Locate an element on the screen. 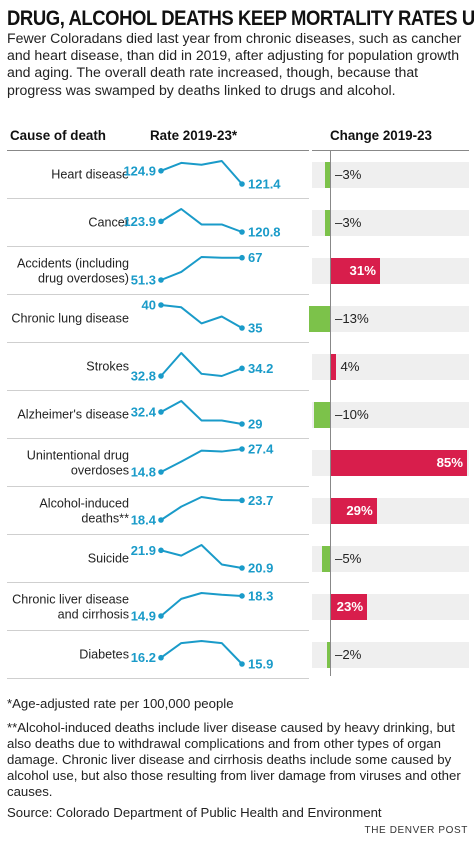 This screenshot has width=474, height=841. start-value-label: 14.8 is located at coordinates (143, 472).